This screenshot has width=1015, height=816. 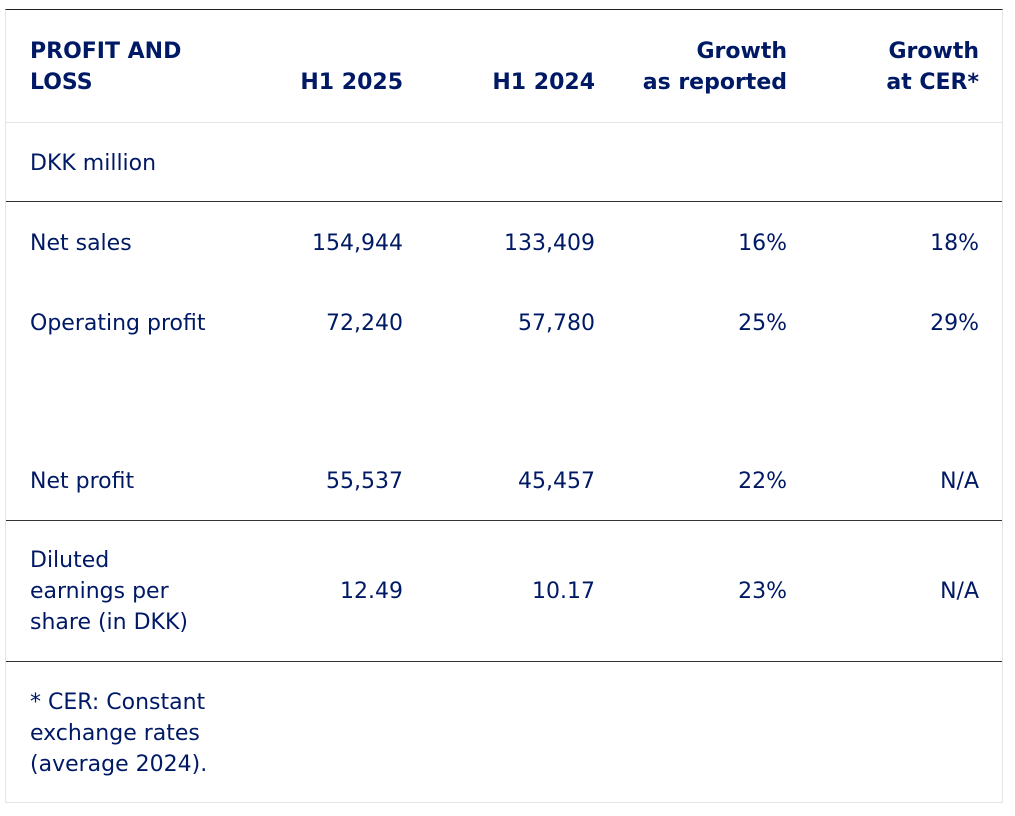 What do you see at coordinates (70, 560) in the screenshot?
I see `eps-label-line1: Diluted` at bounding box center [70, 560].